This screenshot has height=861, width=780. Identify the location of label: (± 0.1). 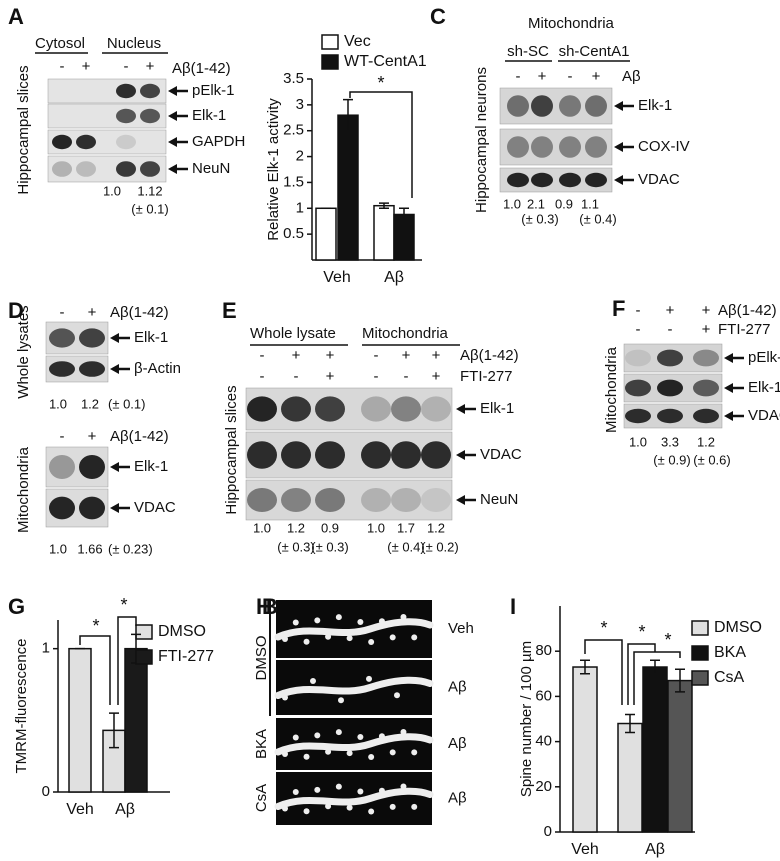
(149, 208).